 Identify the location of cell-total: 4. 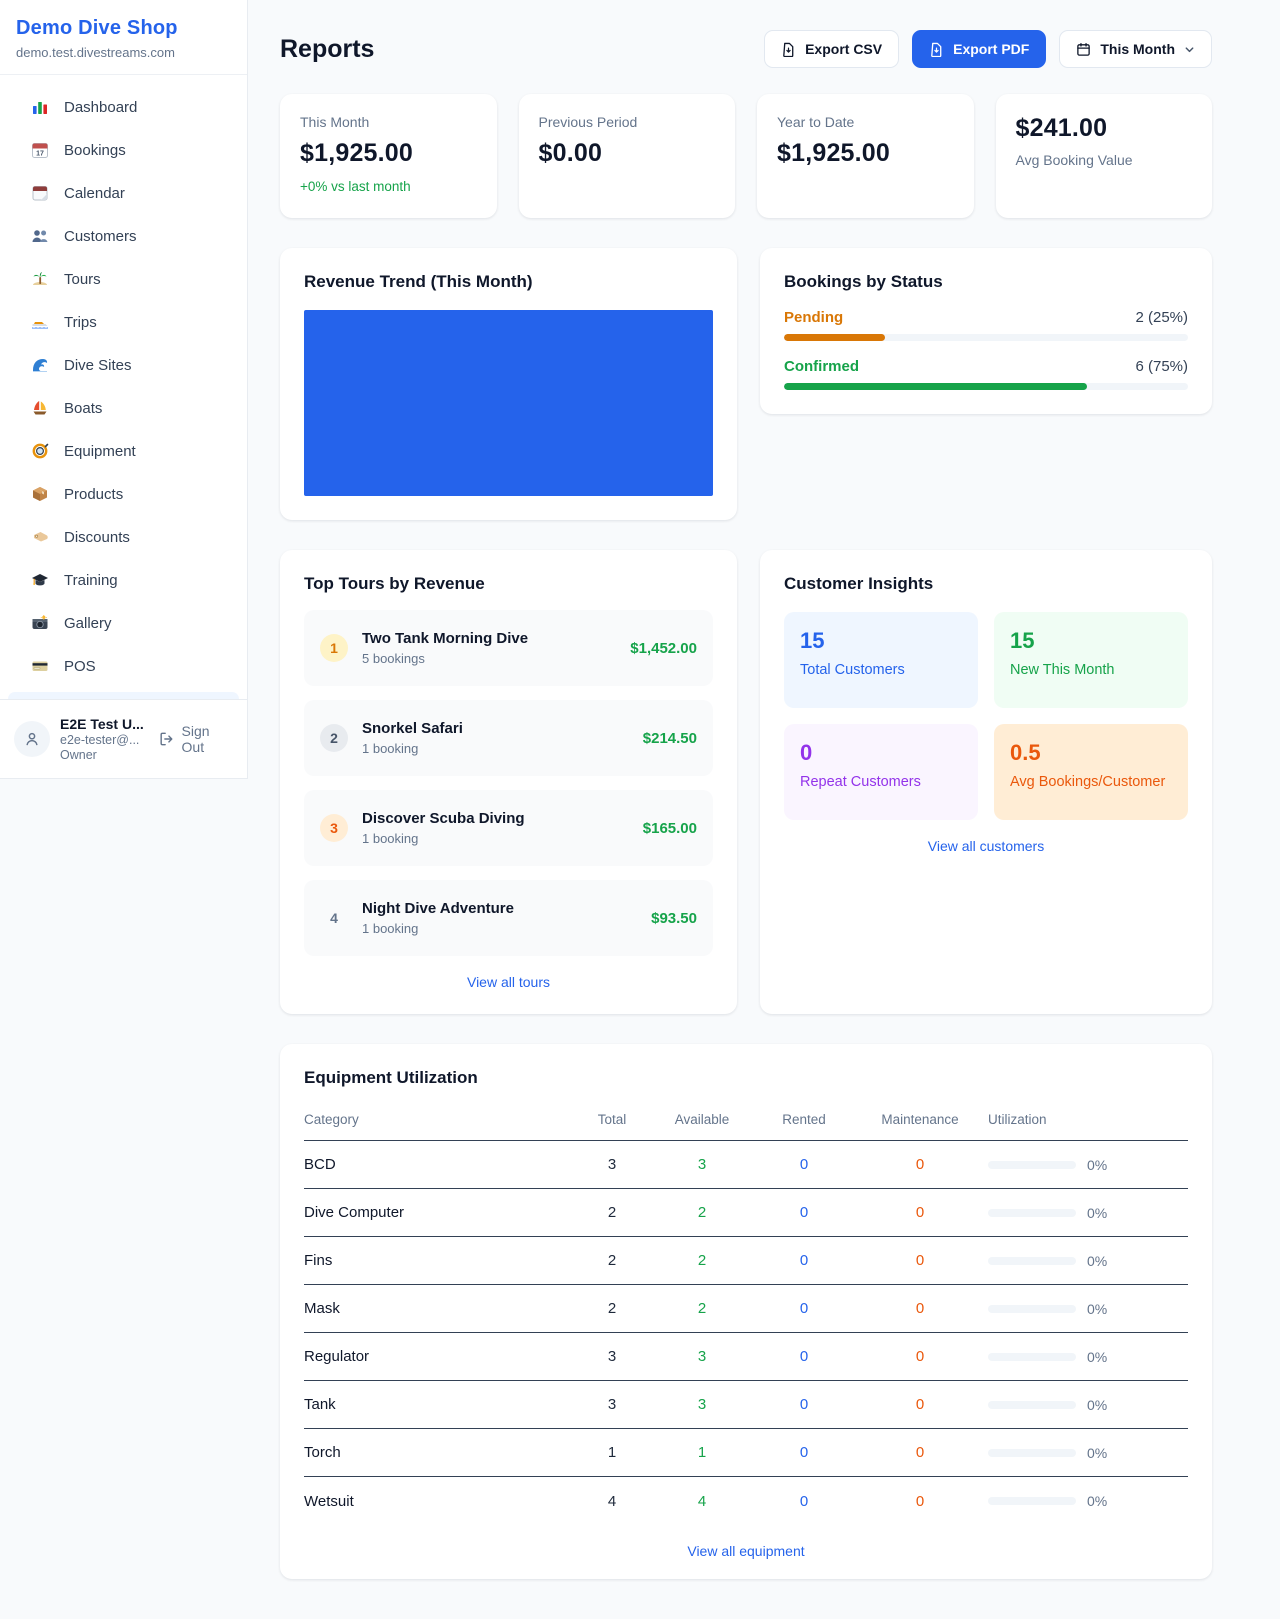
(612, 1501).